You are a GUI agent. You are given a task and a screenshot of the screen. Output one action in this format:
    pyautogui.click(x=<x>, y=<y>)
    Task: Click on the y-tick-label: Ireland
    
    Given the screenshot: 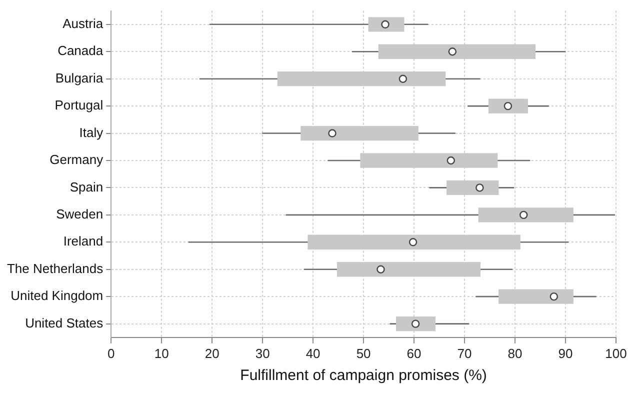 What is the action you would take?
    pyautogui.click(x=83, y=241)
    